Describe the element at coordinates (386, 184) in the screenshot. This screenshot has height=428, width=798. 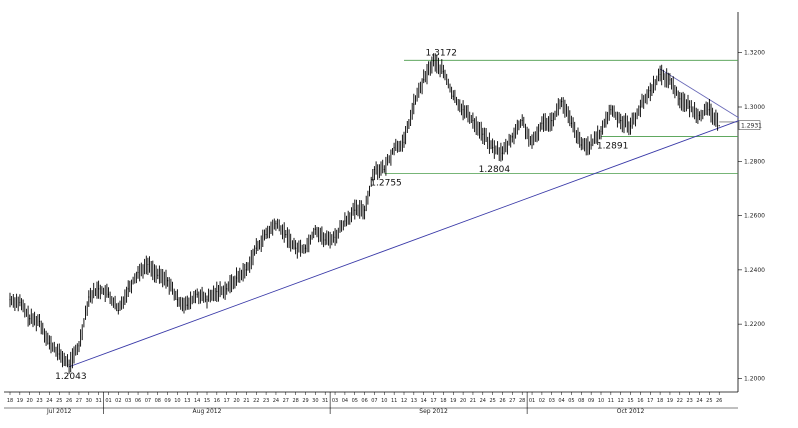
I see `price-annotation: 1.2755` at that location.